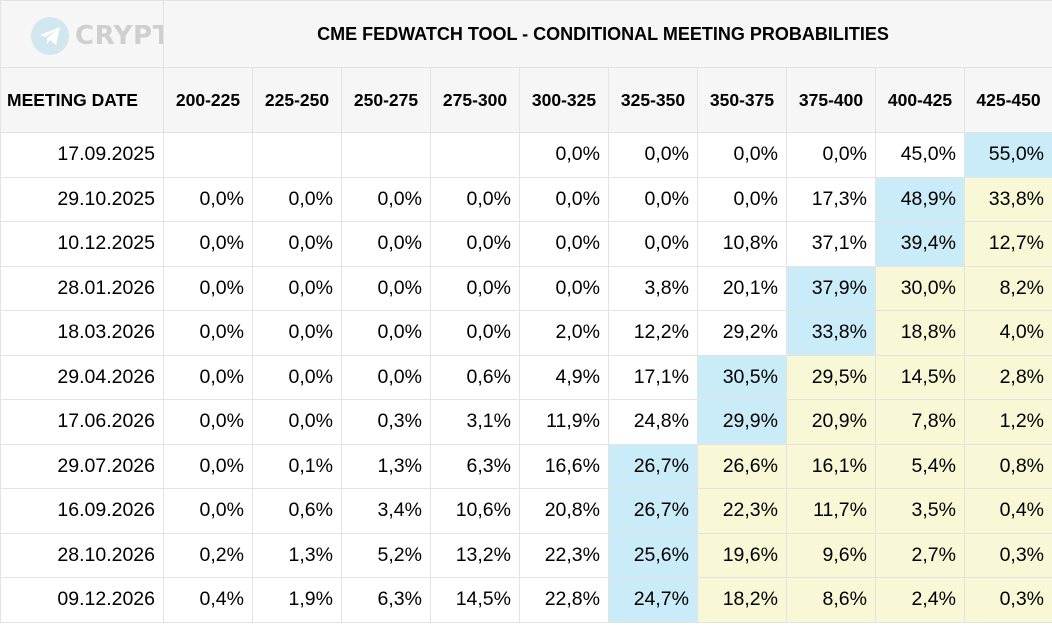 The height and width of the screenshot is (626, 1052). I want to click on probability-cell: 30,0%, so click(920, 288).